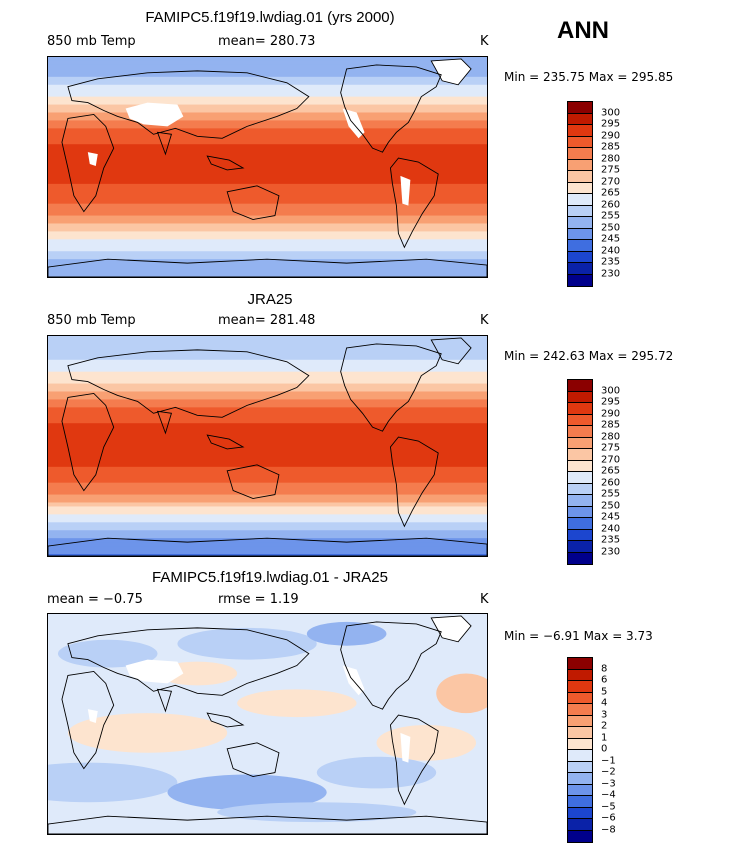  Describe the element at coordinates (270, 299) in the screenshot. I see `panel-obs-title: JRA25` at that location.